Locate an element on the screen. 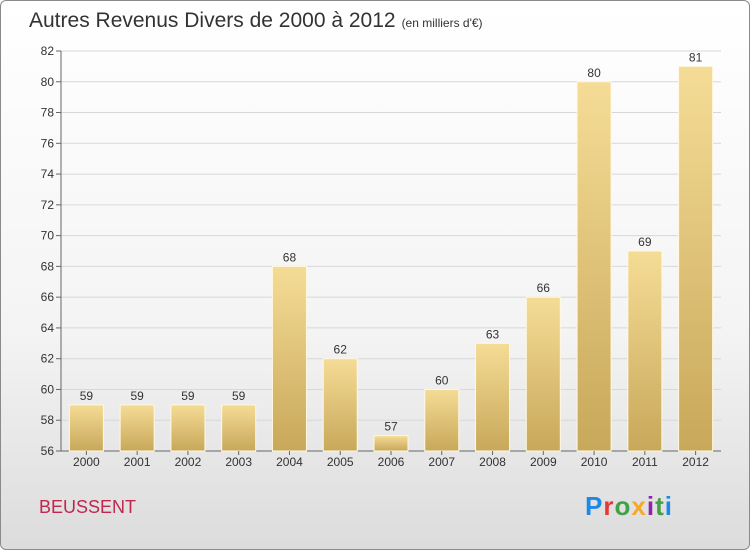  y-tick-label: 78 is located at coordinates (48, 113).